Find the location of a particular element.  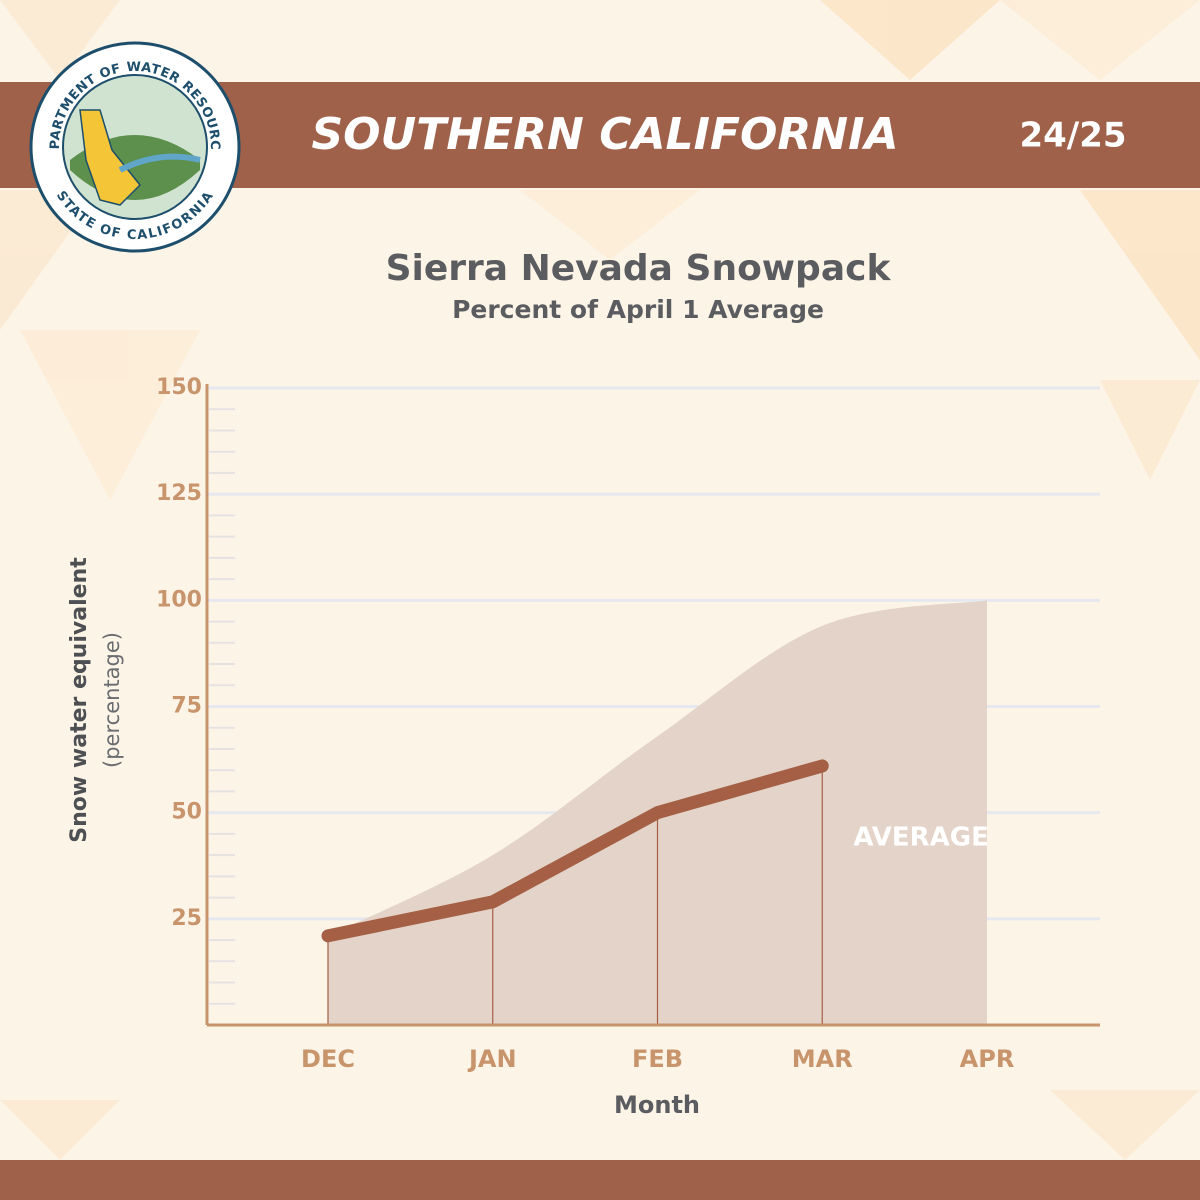

x-axis-label: Month is located at coordinates (657, 1105).